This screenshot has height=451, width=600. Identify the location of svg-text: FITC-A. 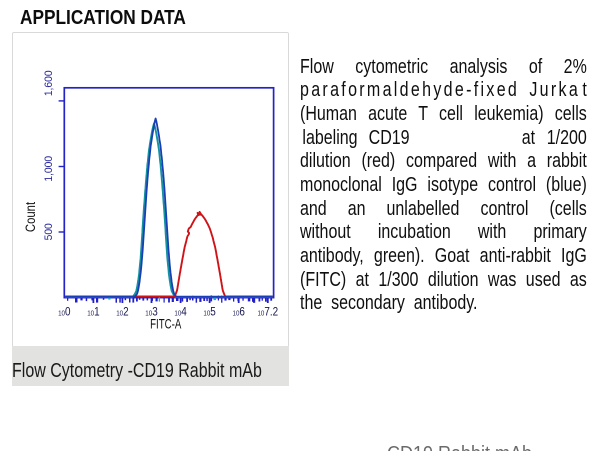
(165, 324).